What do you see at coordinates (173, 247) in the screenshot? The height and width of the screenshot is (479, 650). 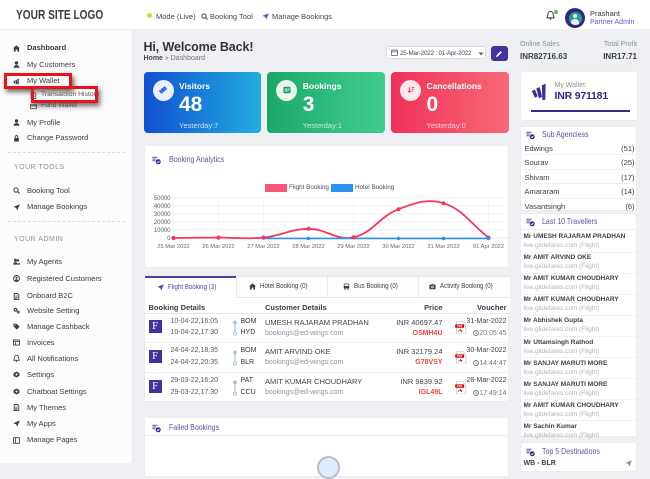 I see `svg-text: 25 Mar 2022` at bounding box center [173, 247].